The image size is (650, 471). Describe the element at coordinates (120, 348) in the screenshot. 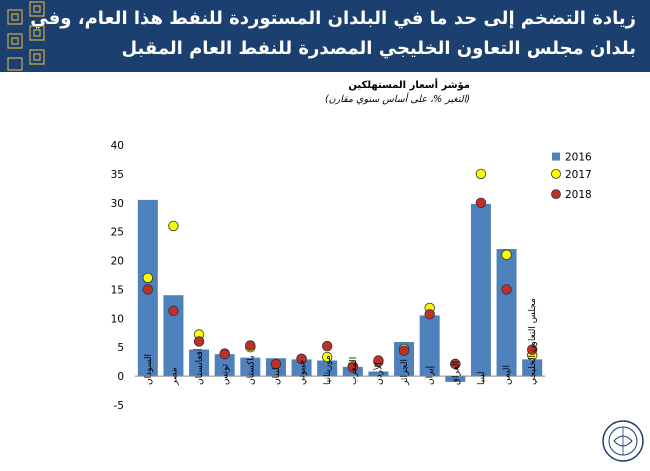

I see `y-tick-label: 5` at that location.